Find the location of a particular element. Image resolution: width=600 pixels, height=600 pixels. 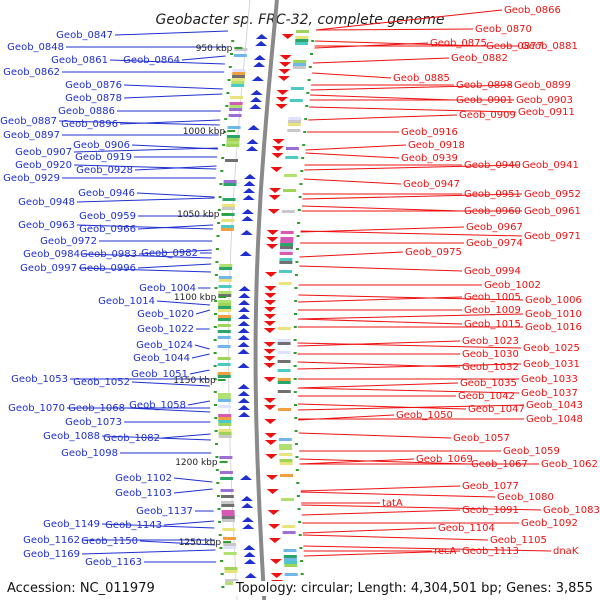

right-gene-label: Geob_1005 is located at coordinates (492, 297).